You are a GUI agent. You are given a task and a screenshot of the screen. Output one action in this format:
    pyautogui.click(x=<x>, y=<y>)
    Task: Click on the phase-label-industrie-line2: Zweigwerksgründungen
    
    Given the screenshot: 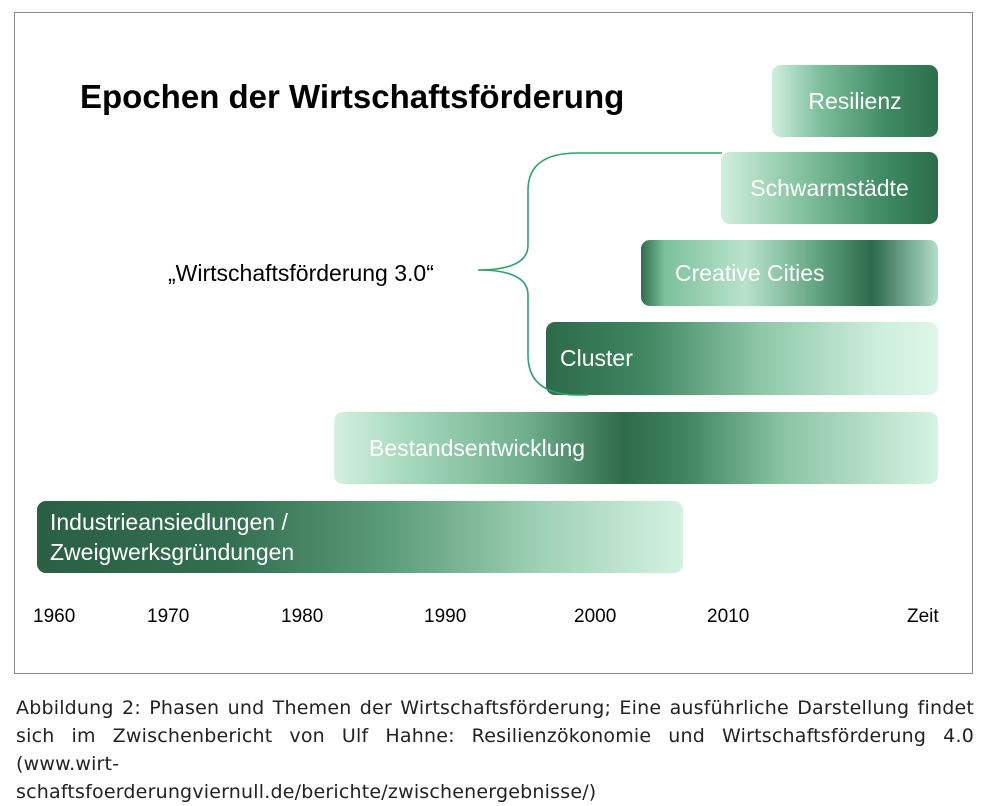 What is the action you would take?
    pyautogui.click(x=172, y=552)
    